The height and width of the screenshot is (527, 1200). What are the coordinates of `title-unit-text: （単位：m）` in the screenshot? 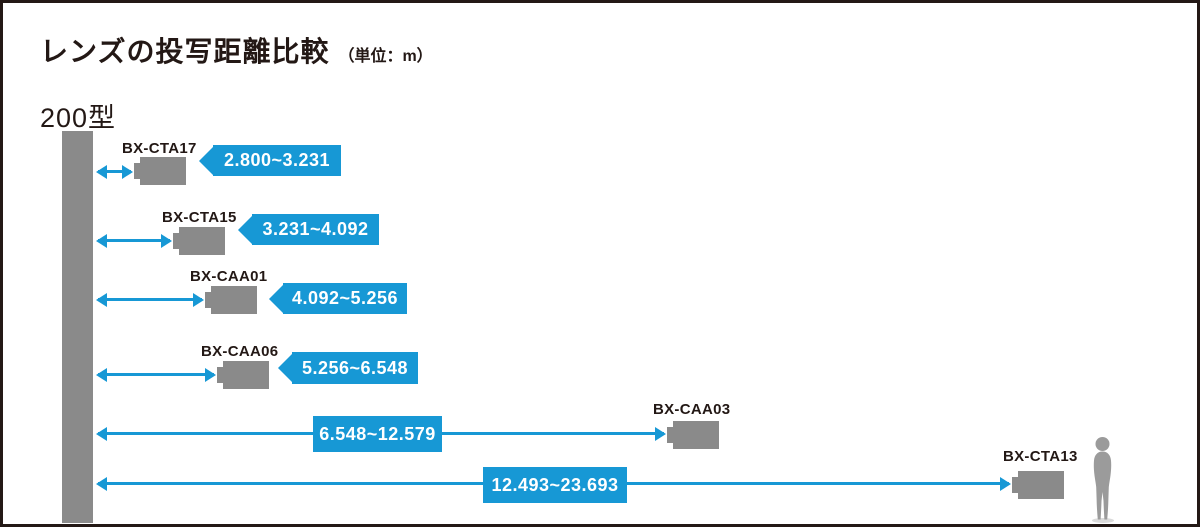 It's located at (385, 56).